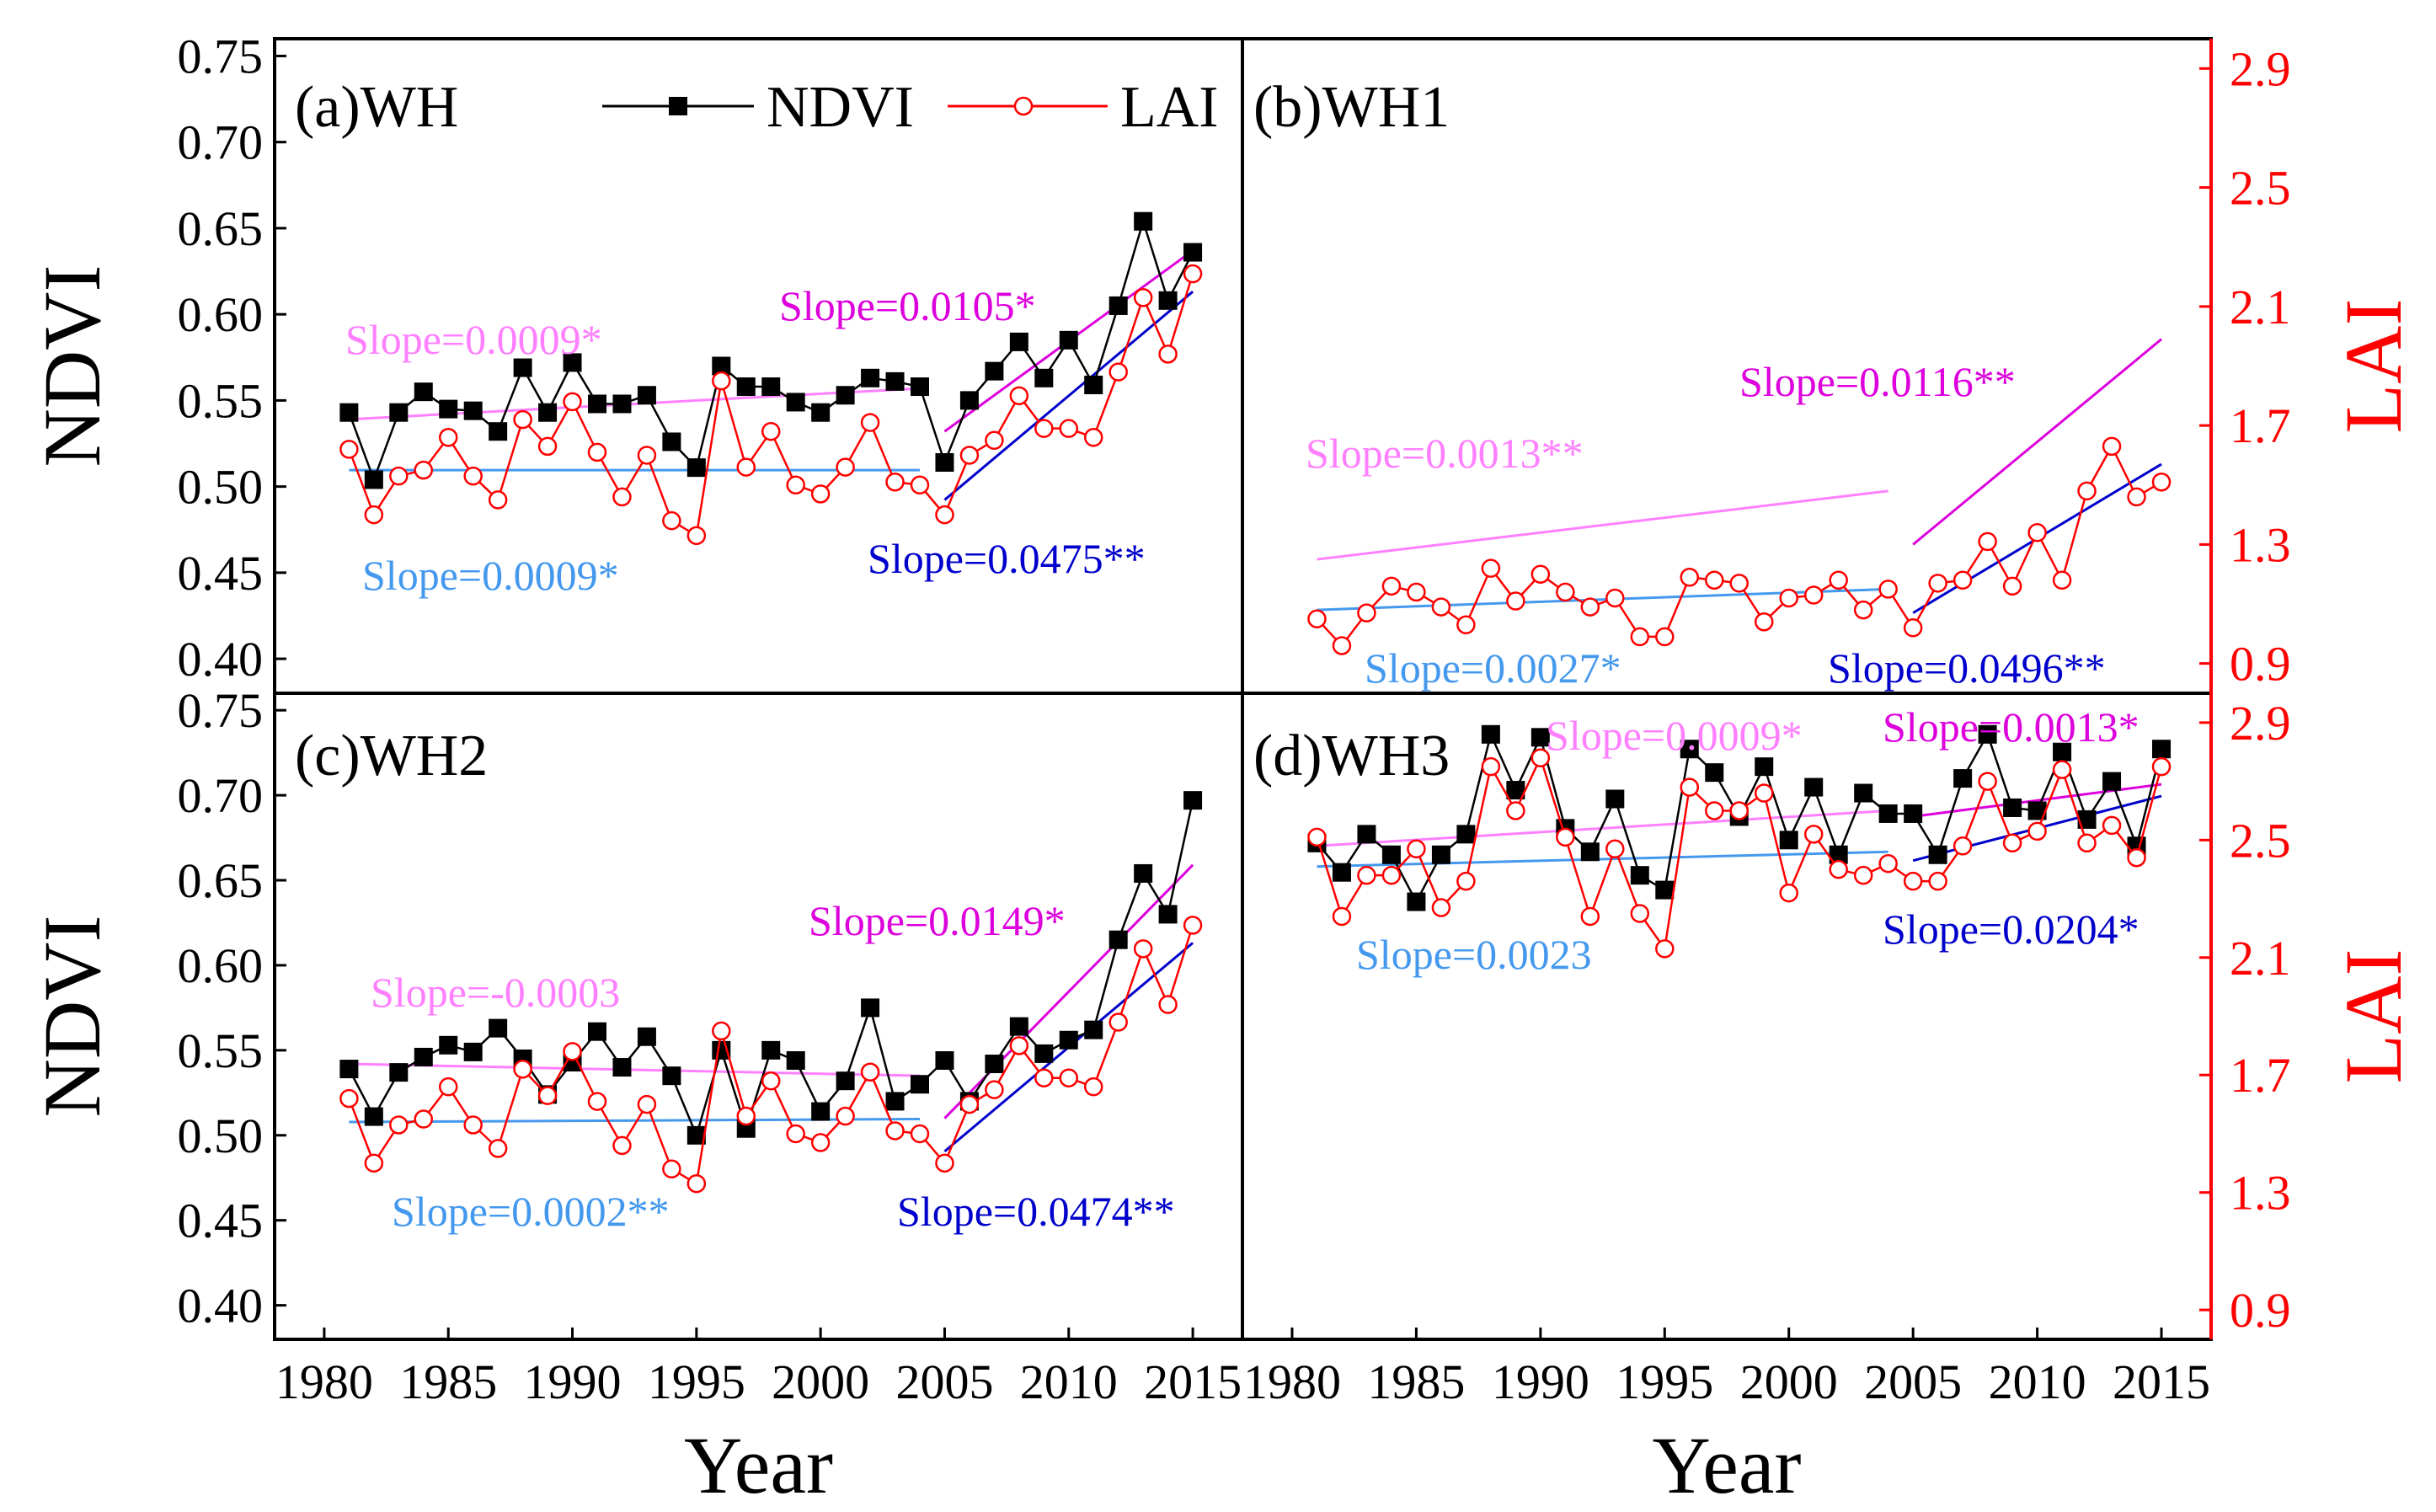  I want to click on lai-tick-label: 1.3, so click(2260, 544).